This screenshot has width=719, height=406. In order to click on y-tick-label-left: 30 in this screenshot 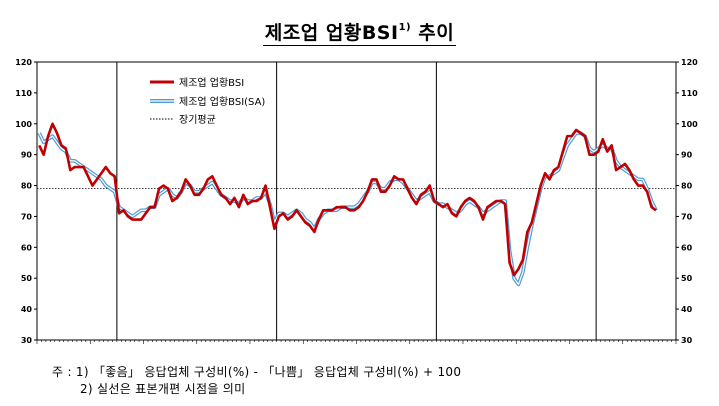, I will do `click(27, 340)`.